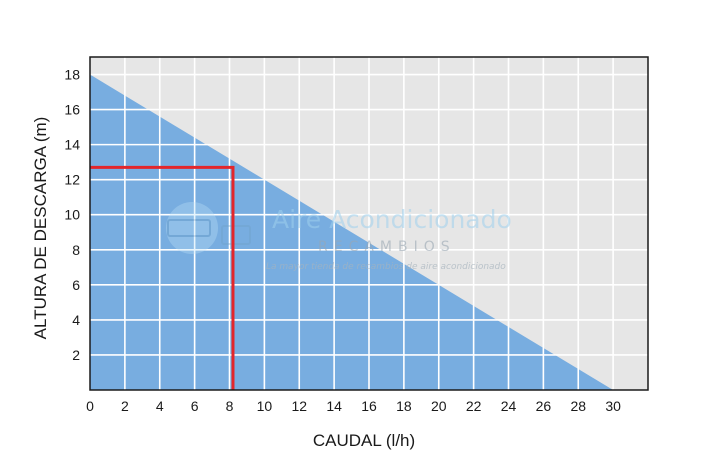 This screenshot has width=706, height=463. Describe the element at coordinates (76, 250) in the screenshot. I see `y-tick-label: 8` at that location.